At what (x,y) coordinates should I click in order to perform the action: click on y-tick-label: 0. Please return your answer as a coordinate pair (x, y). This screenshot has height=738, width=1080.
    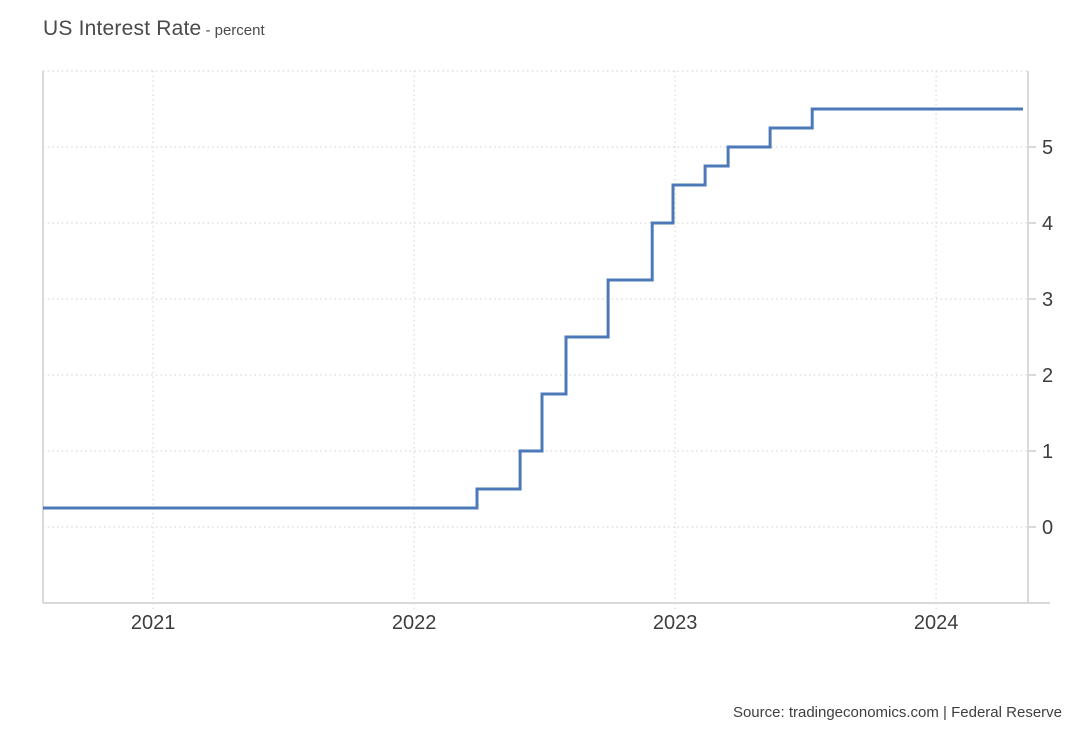
    Looking at the image, I should click on (1047, 528).